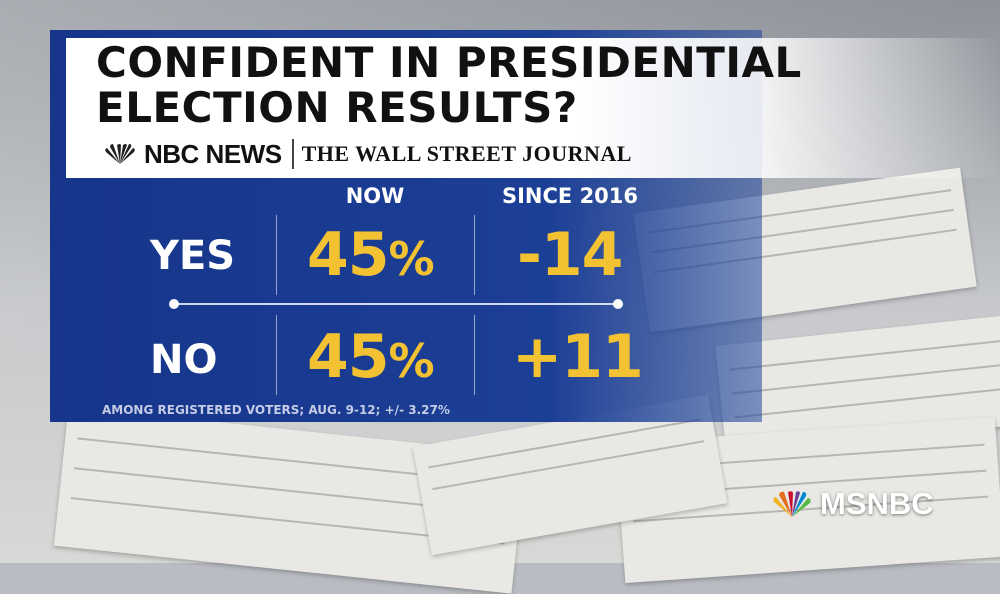  Describe the element at coordinates (371, 357) in the screenshot. I see `no-now-value: 45%` at that location.